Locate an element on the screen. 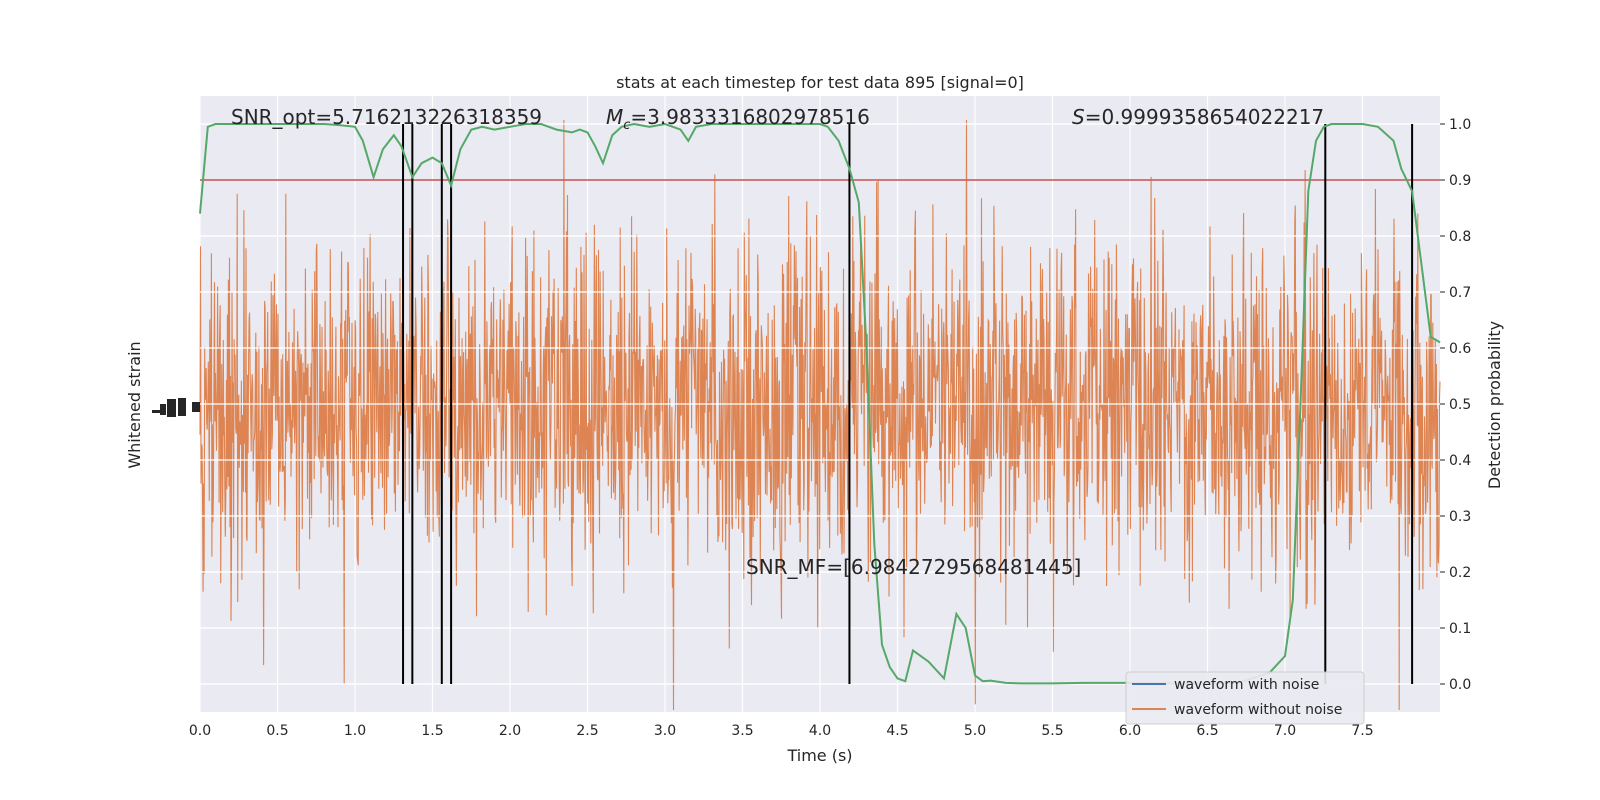 The width and height of the screenshot is (1600, 800). y-axis-left-label: Whitened strain is located at coordinates (134, 404).